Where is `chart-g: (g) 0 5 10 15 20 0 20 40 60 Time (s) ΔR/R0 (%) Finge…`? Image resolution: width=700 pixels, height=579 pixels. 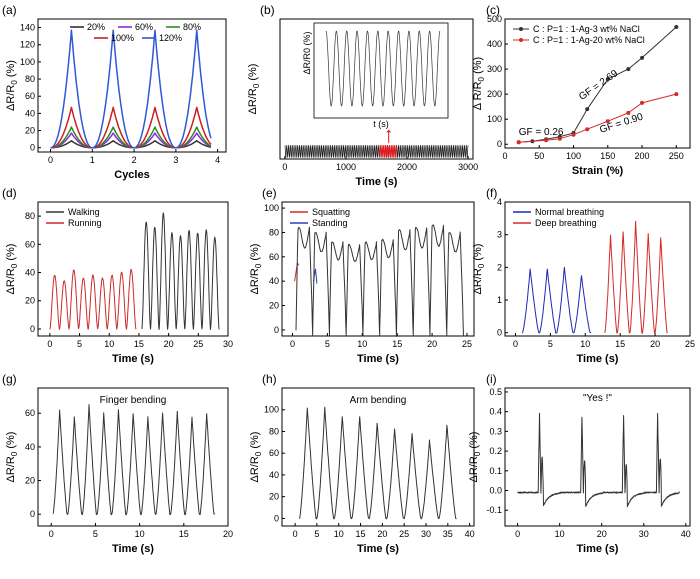 chart-g: (g) 0 5 10 15 20 0 20 40 60 Time (s) ΔR/R0 (%) Finge… is located at coordinates (117, 463).